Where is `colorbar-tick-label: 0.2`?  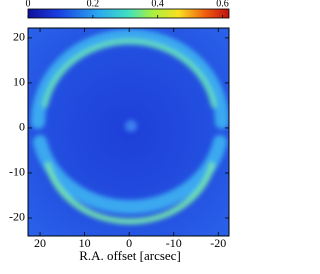 colorbar-tick-label: 0.2 is located at coordinates (93, 4).